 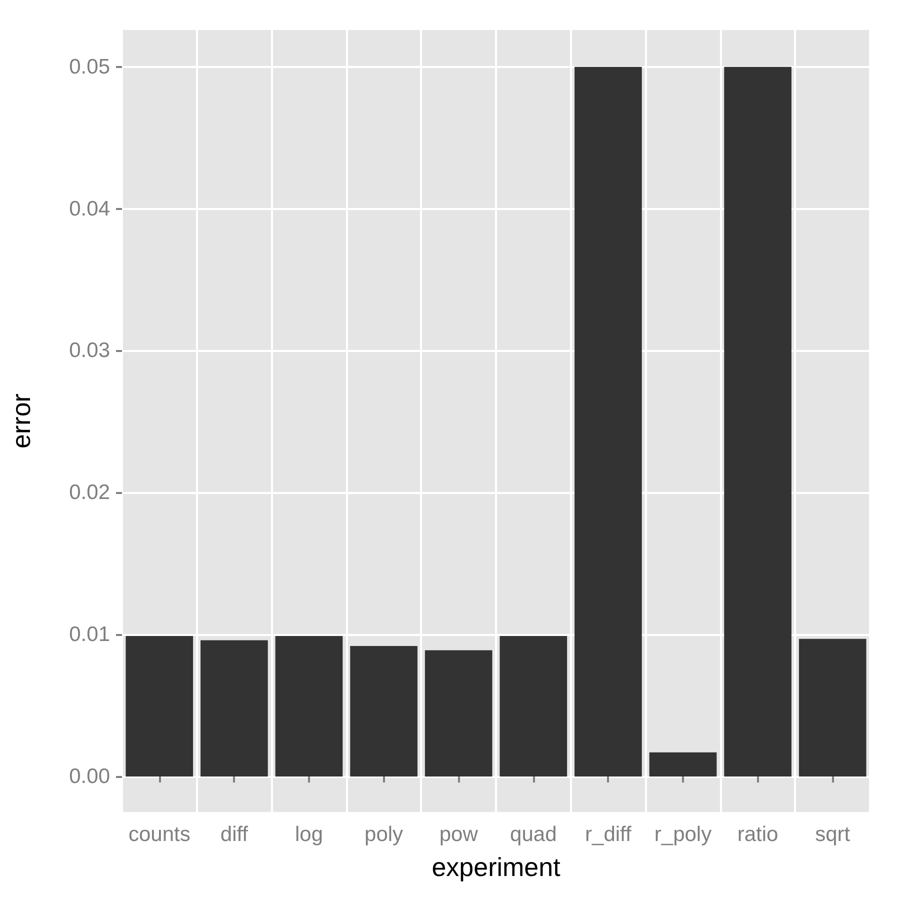 What do you see at coordinates (89, 776) in the screenshot?
I see `y-tick-label: 0.00` at bounding box center [89, 776].